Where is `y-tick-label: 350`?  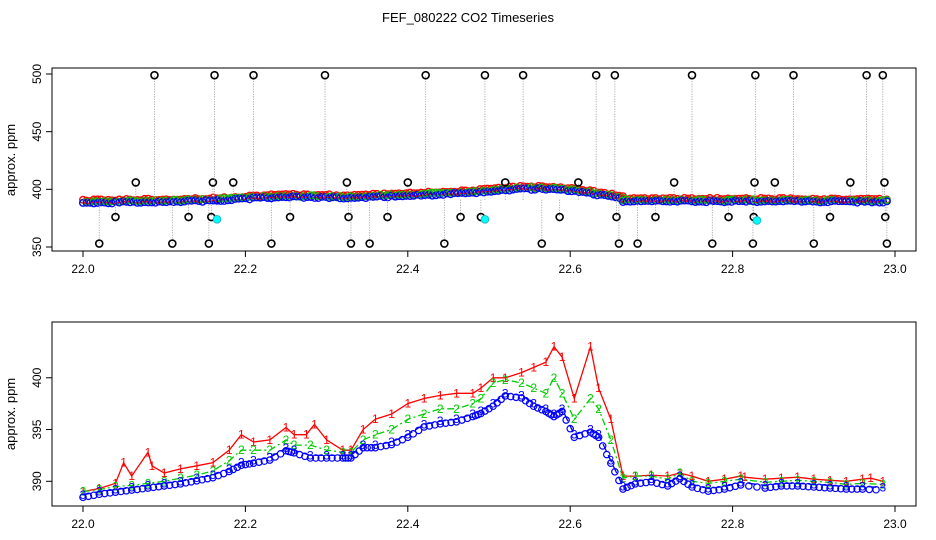
y-tick-label: 350 is located at coordinates (37, 247).